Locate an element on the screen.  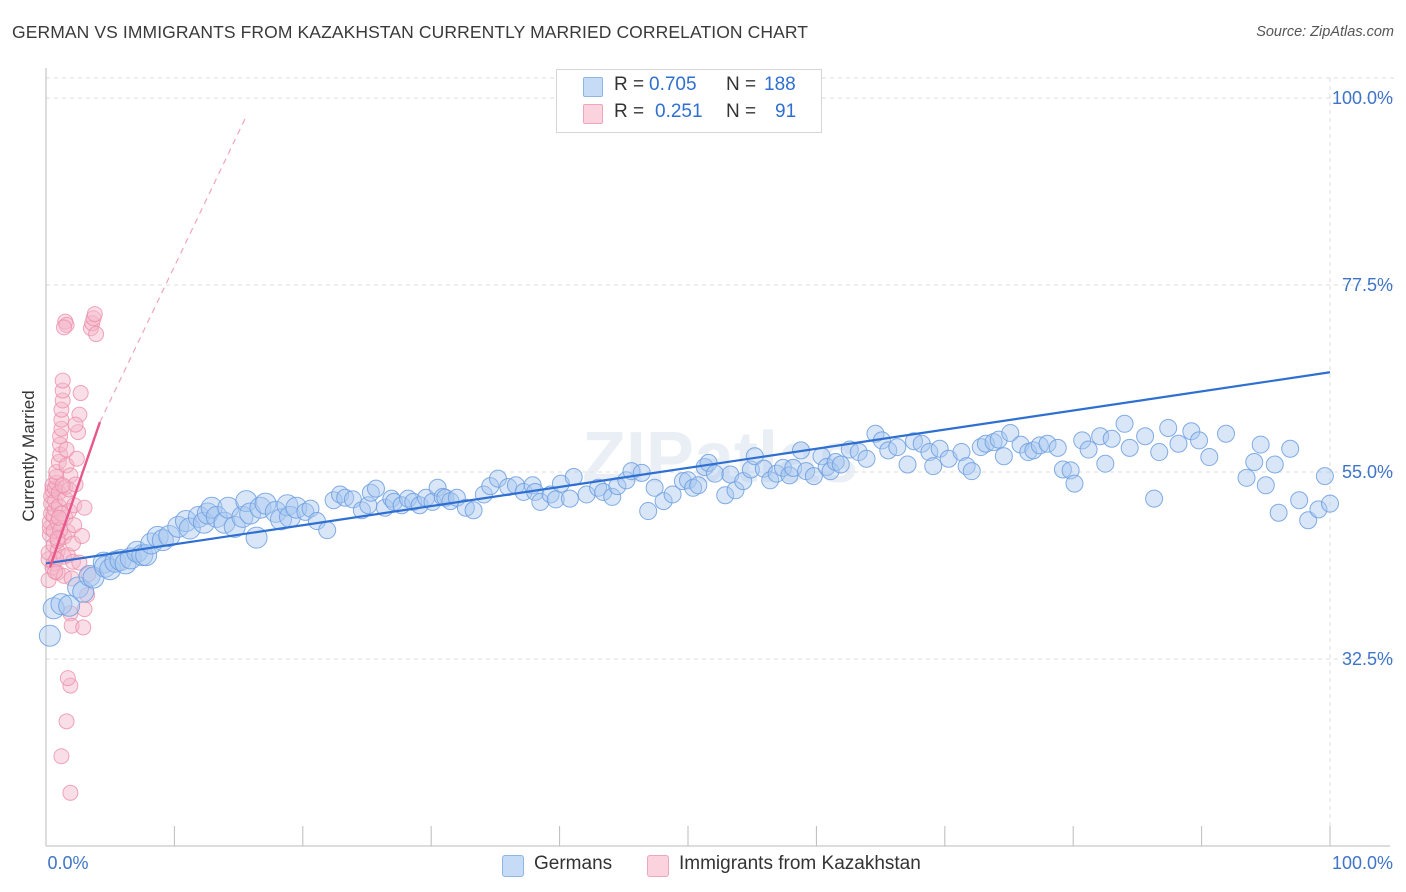
series-legend: Germans Immigrants from Kazakhstan is located at coordinates (703, 865).